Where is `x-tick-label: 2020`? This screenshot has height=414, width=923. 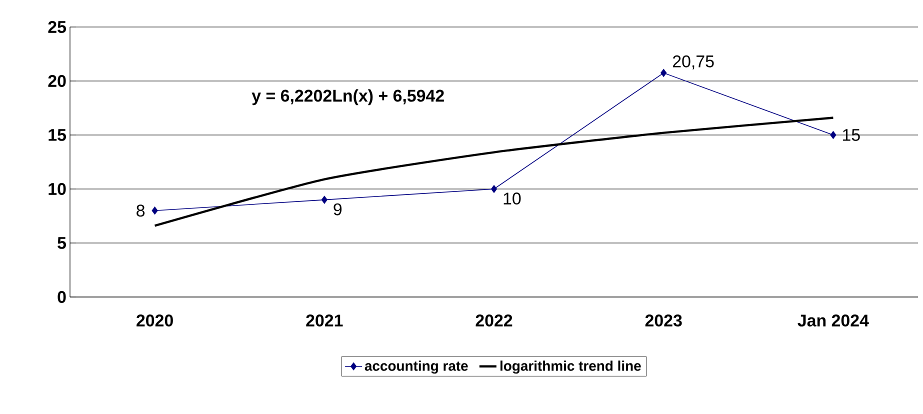
x-tick-label: 2020 is located at coordinates (154, 320).